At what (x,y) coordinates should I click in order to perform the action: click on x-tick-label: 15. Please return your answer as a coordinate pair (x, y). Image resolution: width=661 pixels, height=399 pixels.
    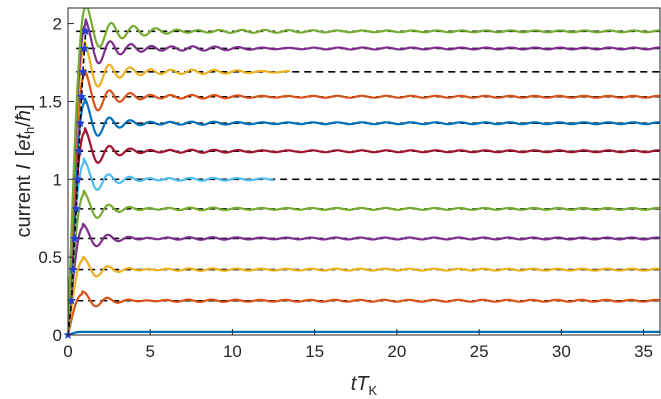
    Looking at the image, I should click on (314, 351).